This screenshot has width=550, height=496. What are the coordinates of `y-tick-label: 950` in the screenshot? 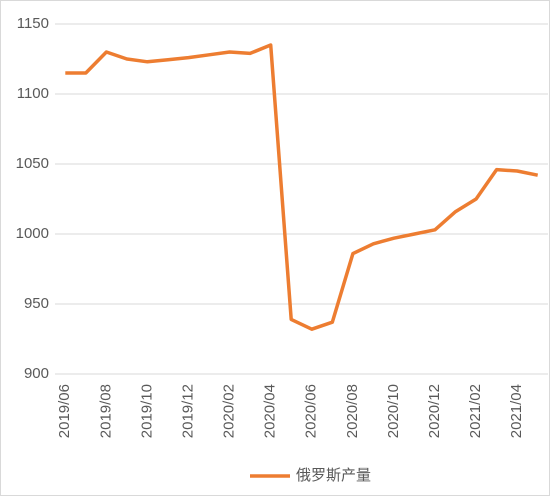 It's located at (36, 303).